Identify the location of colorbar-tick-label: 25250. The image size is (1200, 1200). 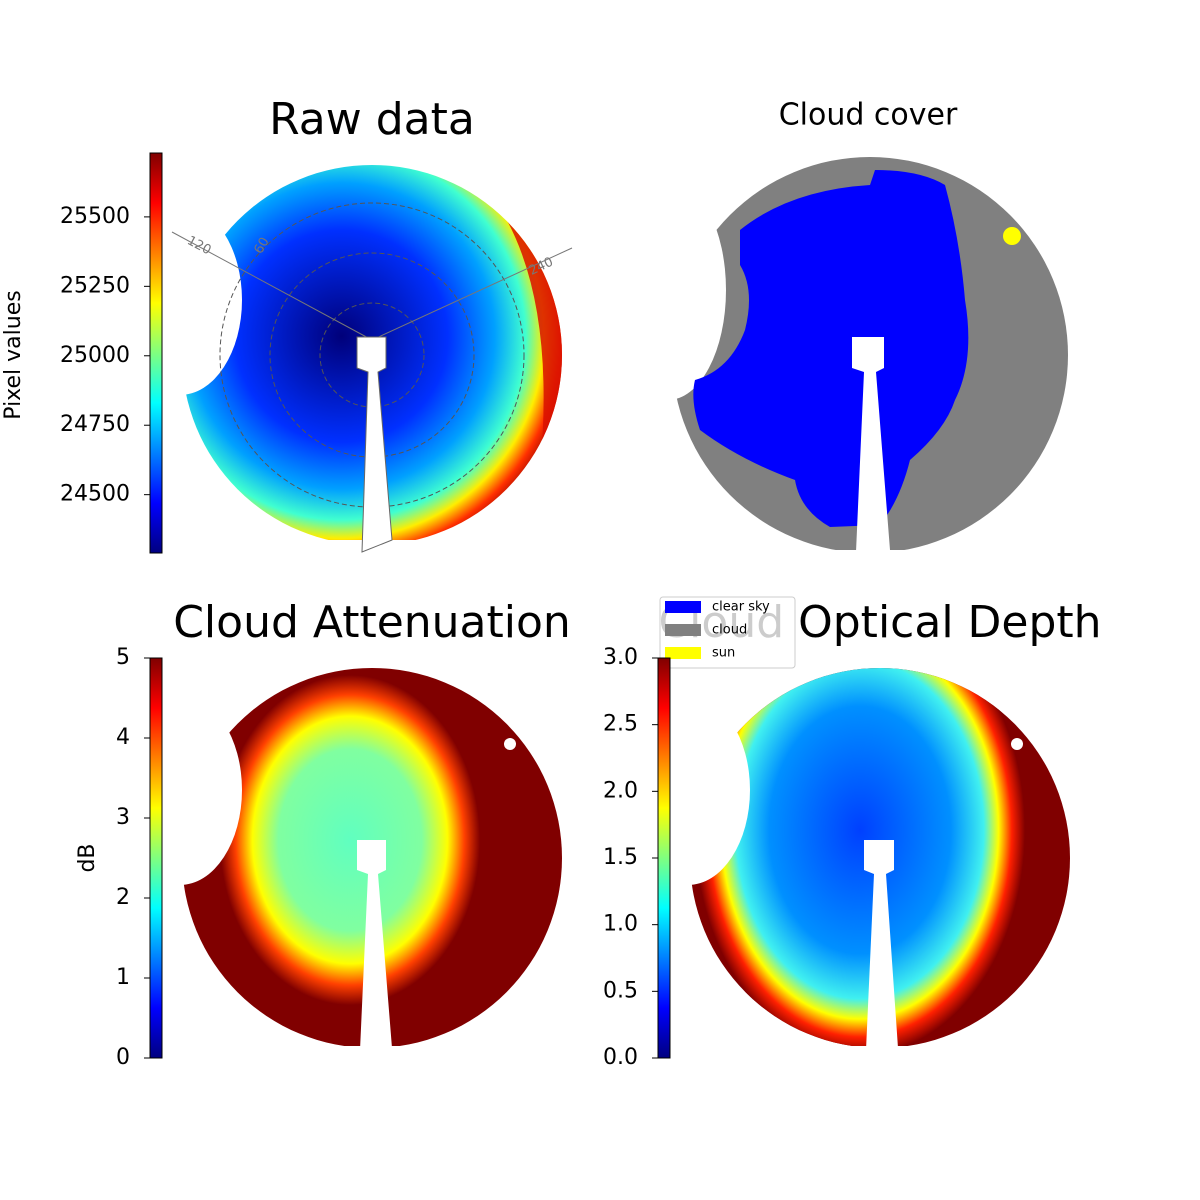
(95, 285).